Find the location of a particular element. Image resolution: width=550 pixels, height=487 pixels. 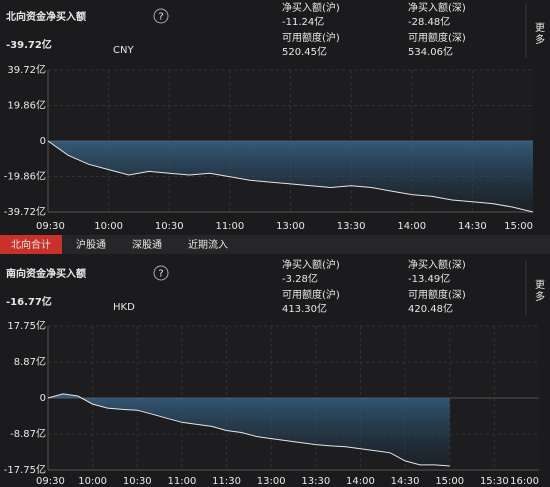

stat-value: 413.30亿 is located at coordinates (304, 308).